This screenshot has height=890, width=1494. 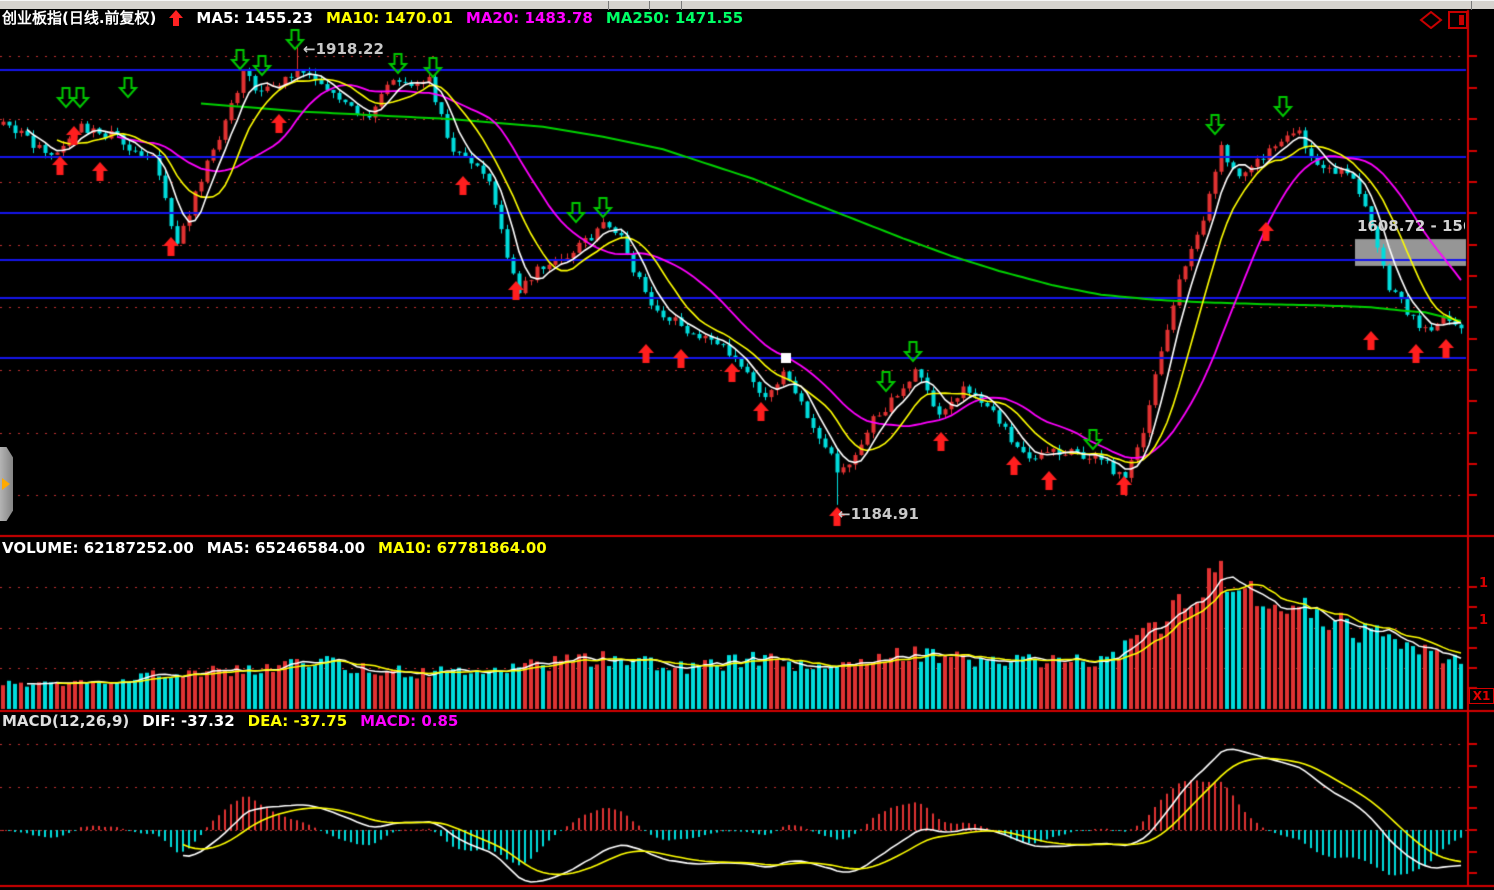 I want to click on diamond-icon, so click(x=1431, y=20).